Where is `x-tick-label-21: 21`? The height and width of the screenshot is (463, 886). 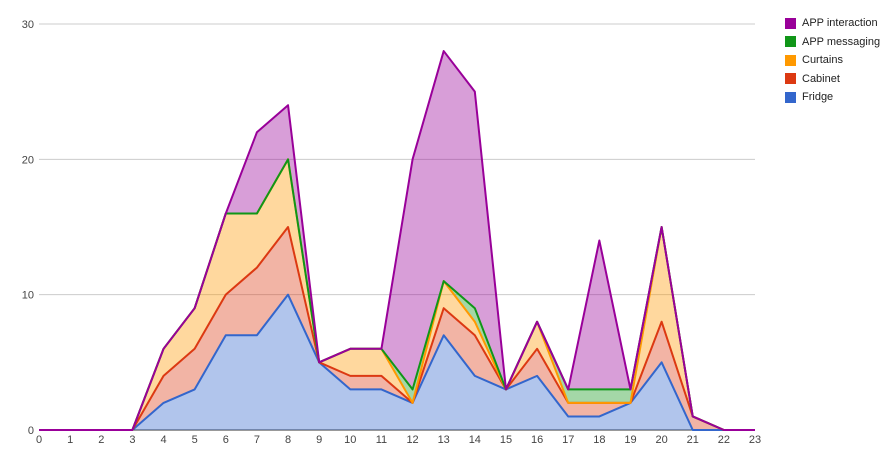
x-tick-label-21: 21 is located at coordinates (693, 440).